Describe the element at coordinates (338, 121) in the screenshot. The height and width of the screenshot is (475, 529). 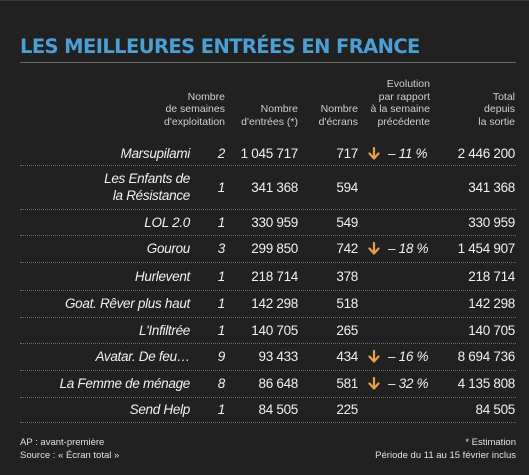
I see `header-line: d'écrans` at that location.